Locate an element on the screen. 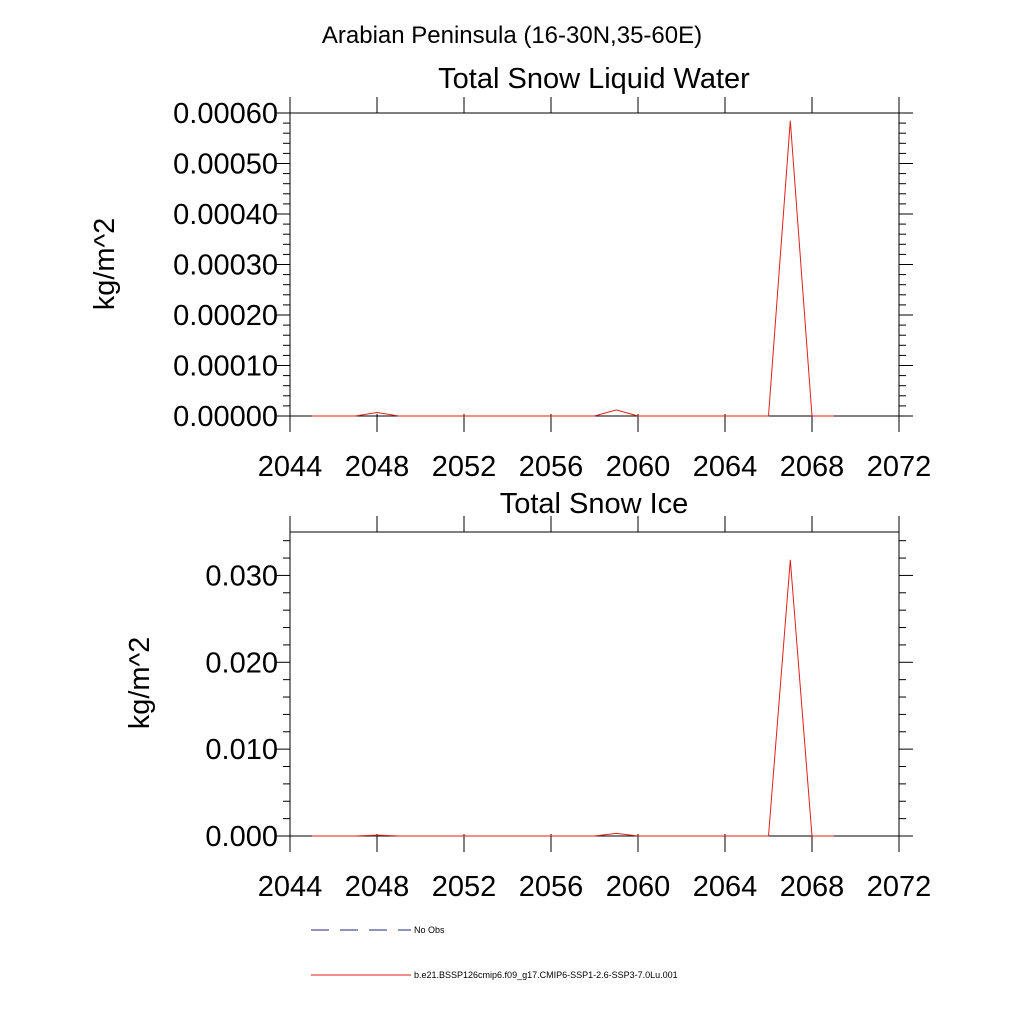  panel-2-xtick-label: 2056 is located at coordinates (551, 887).